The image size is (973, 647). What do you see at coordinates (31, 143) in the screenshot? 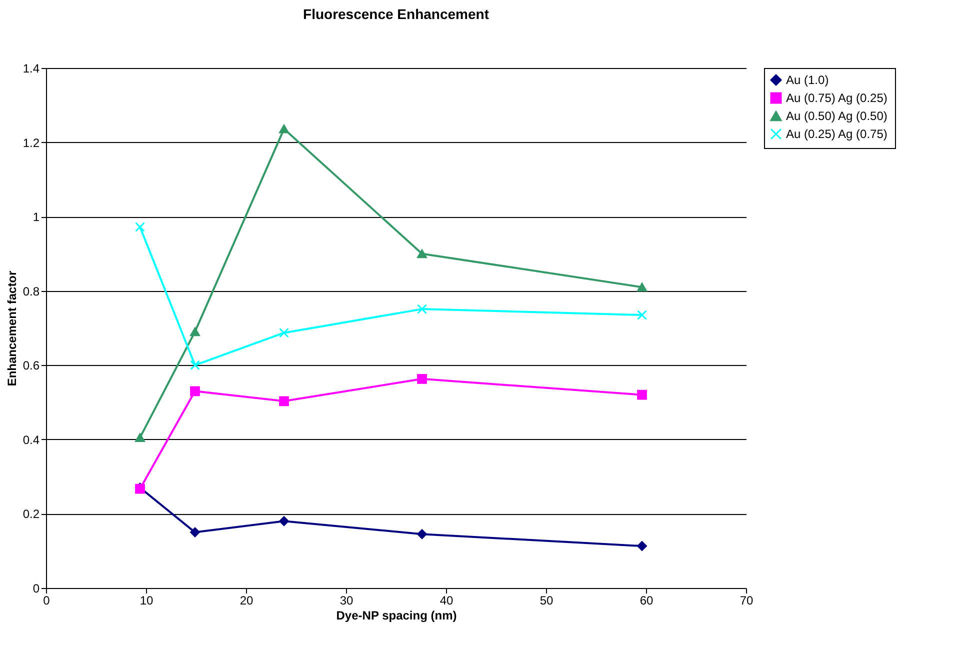
I see `y-tick-label: 1.2` at bounding box center [31, 143].